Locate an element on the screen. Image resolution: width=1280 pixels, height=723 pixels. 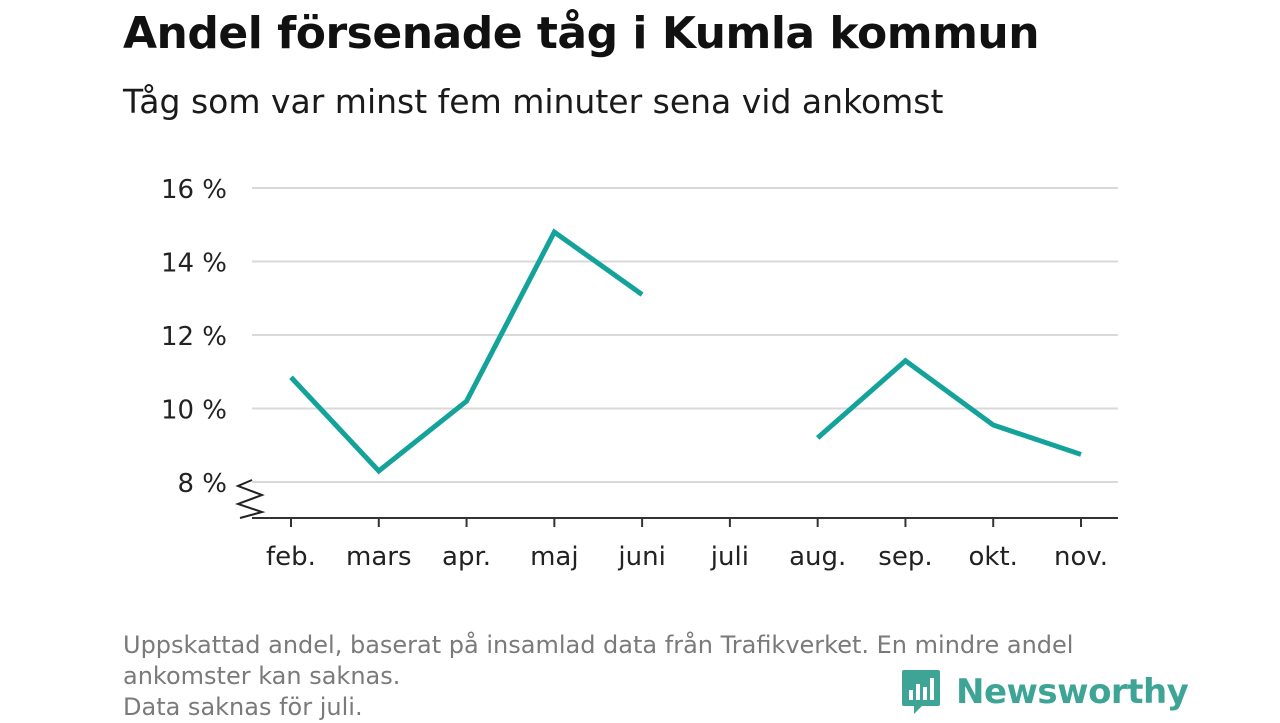
x-tick-label: maj is located at coordinates (554, 557).